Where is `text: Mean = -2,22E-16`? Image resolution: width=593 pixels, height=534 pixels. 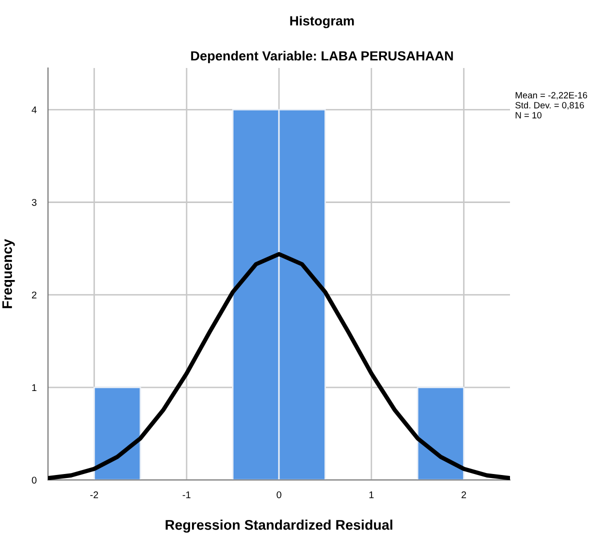
text: Mean = -2,22E-16 is located at coordinates (552, 96).